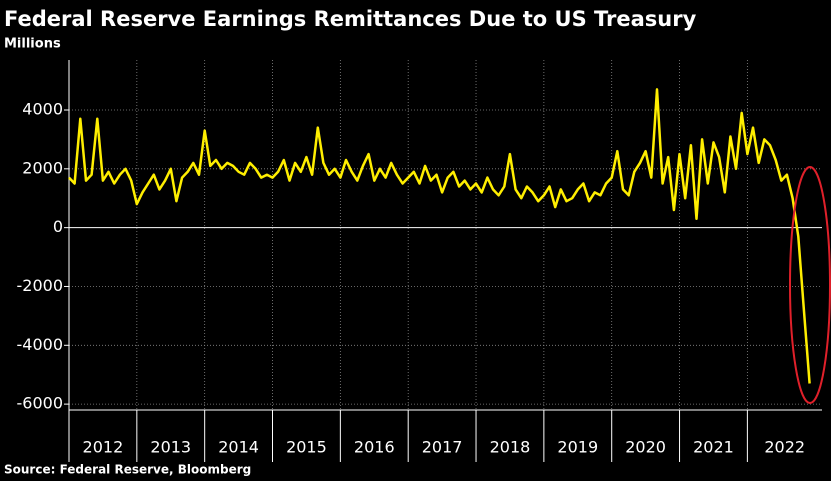 This screenshot has height=481, width=831. What do you see at coordinates (810, 285) in the screenshot?
I see `highlight-ellipse` at bounding box center [810, 285].